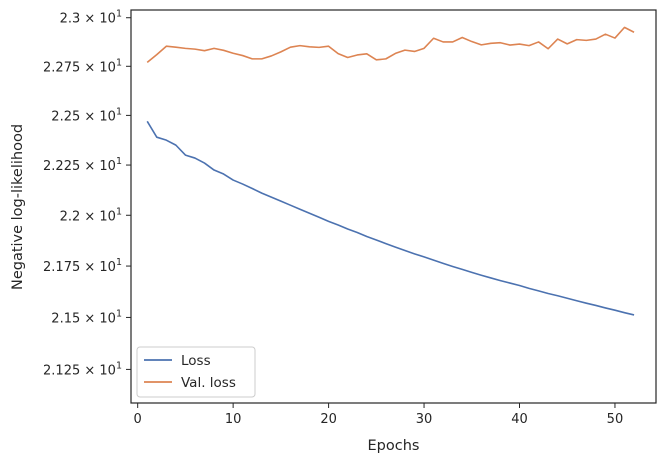 This screenshot has height=463, width=667. What do you see at coordinates (615, 419) in the screenshot?
I see `x-tick-label: 50` at bounding box center [615, 419].